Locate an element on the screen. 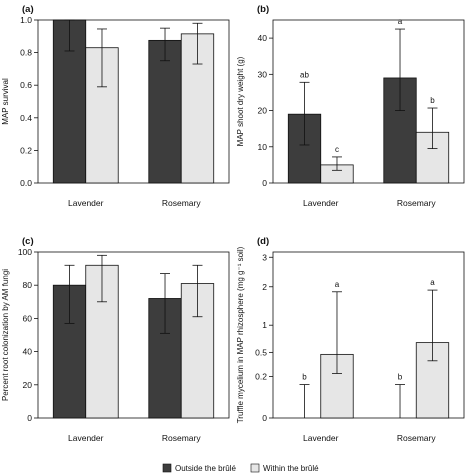 The height and width of the screenshot is (474, 474). y-tick-label: 30 is located at coordinates (263, 74).